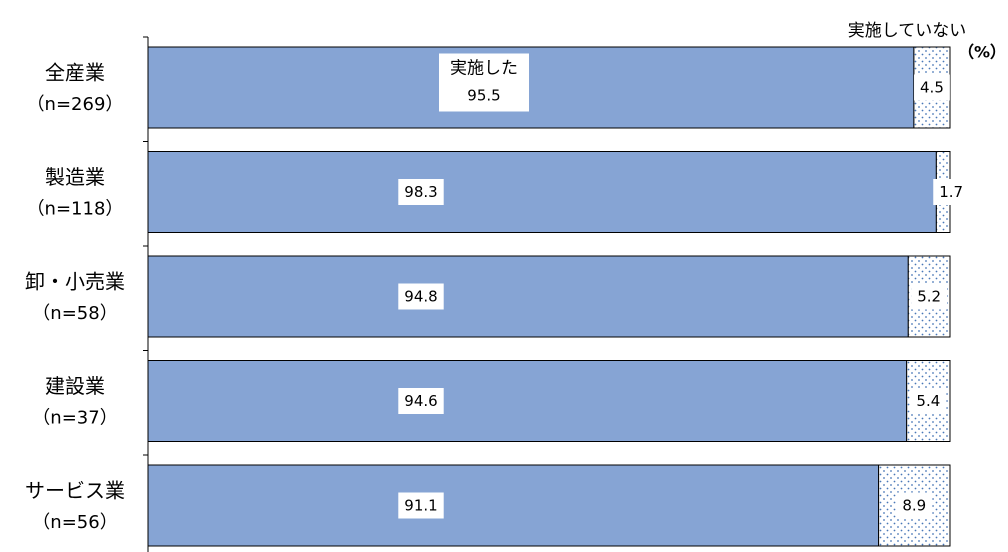 The height and width of the screenshot is (552, 1008). I want to click on value-label-not-implemented: 5.4, so click(928, 401).